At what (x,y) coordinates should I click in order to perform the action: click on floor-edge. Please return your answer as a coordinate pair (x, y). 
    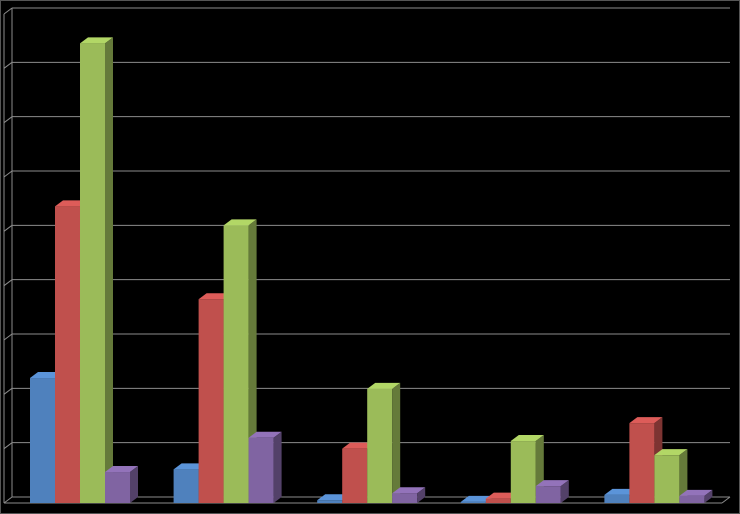
    Looking at the image, I should click on (726, 500).